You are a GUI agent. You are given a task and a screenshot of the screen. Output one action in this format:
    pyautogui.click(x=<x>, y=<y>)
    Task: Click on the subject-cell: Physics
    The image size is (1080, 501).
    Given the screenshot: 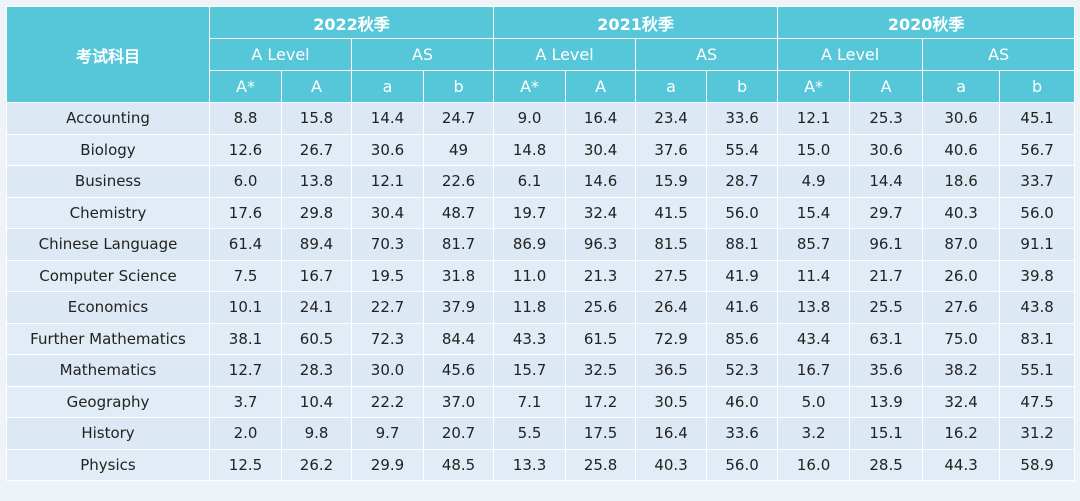 What is the action you would take?
    pyautogui.click(x=108, y=464)
    